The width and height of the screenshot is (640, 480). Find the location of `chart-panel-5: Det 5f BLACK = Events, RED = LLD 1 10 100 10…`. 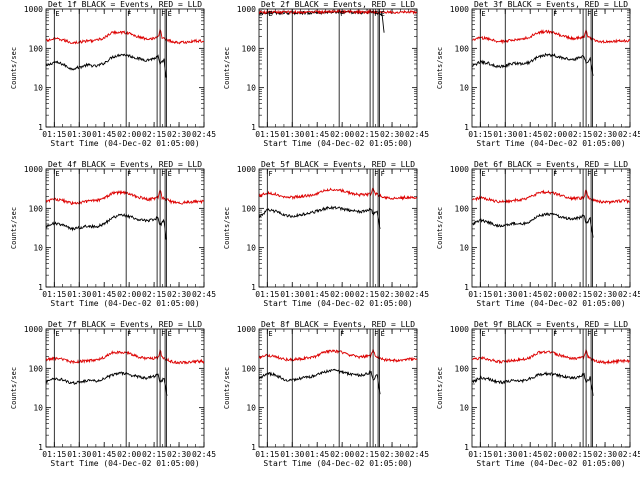

chart-panel-5: Det 5f BLACK = Events, RED = LLD 1 10 100 10… is located at coordinates (326, 234).